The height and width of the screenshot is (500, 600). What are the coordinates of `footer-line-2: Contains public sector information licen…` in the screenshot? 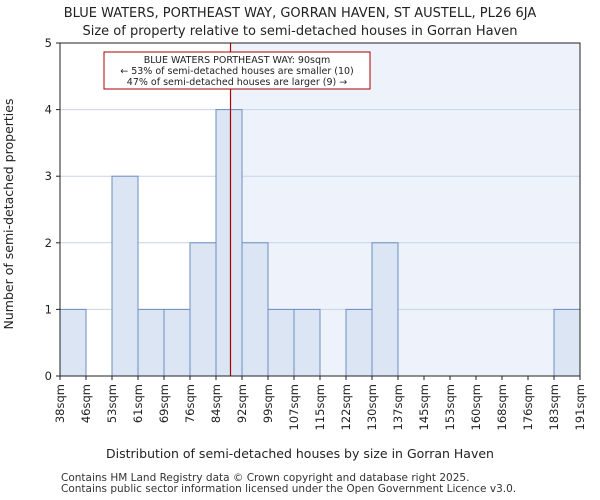 It's located at (289, 489).